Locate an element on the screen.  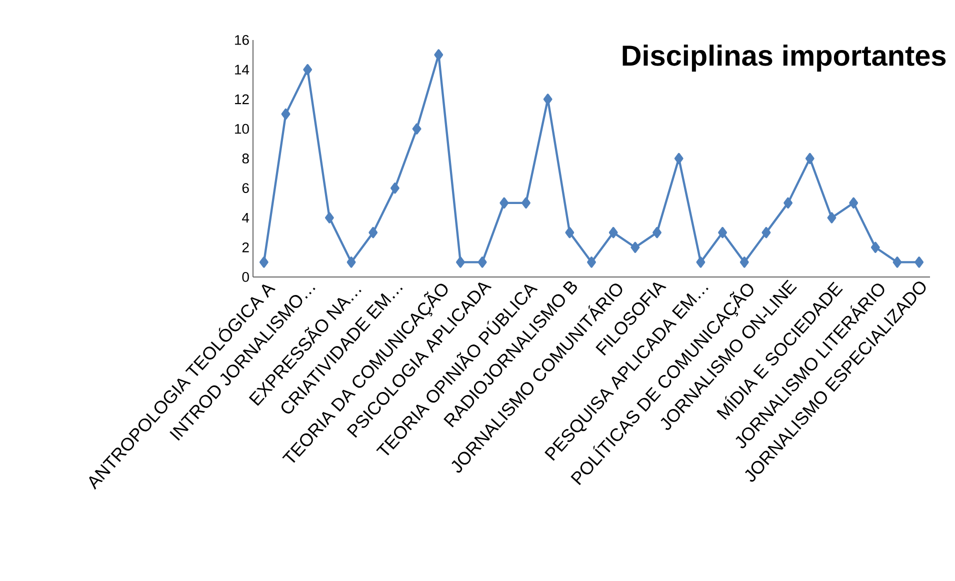
y-tick-label: 14 is located at coordinates (242, 69).